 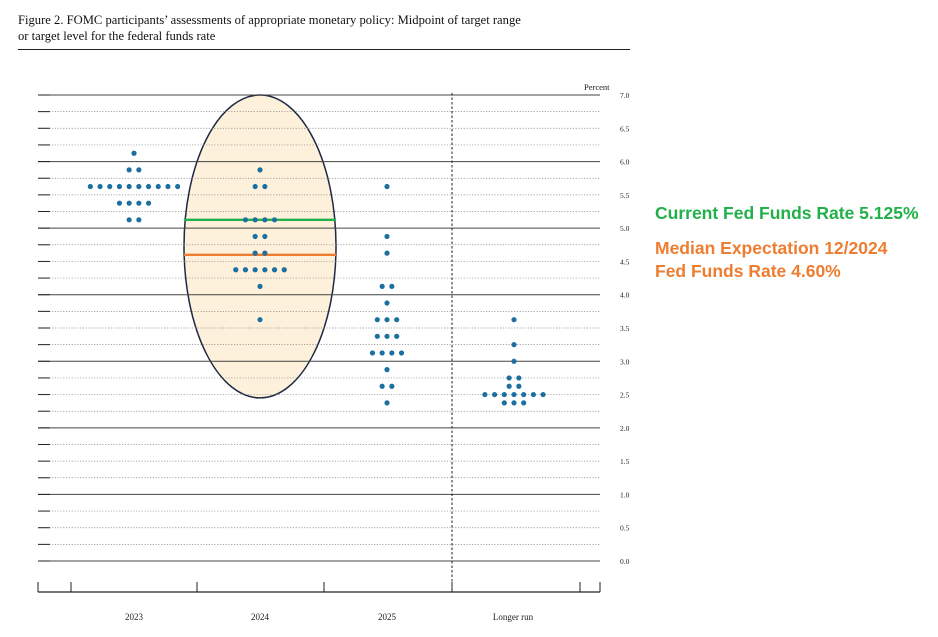 What do you see at coordinates (513, 617) in the screenshot?
I see `x-category-label-longer-run: Longer run` at bounding box center [513, 617].